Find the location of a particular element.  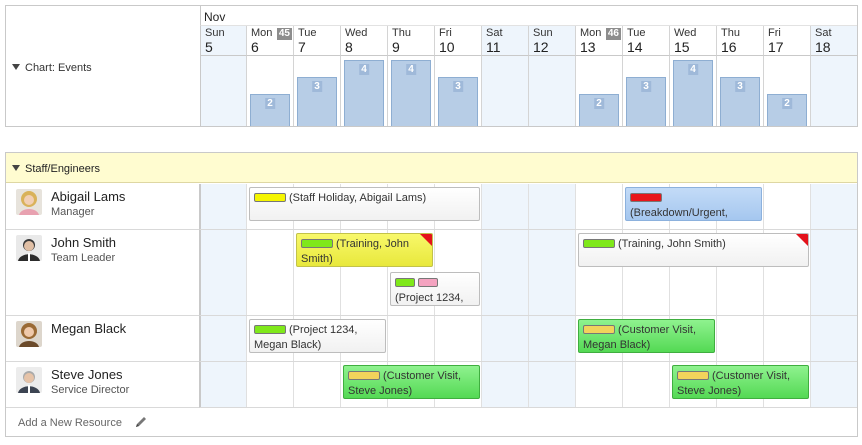

day-header: Sat 18 is located at coordinates (834, 41).